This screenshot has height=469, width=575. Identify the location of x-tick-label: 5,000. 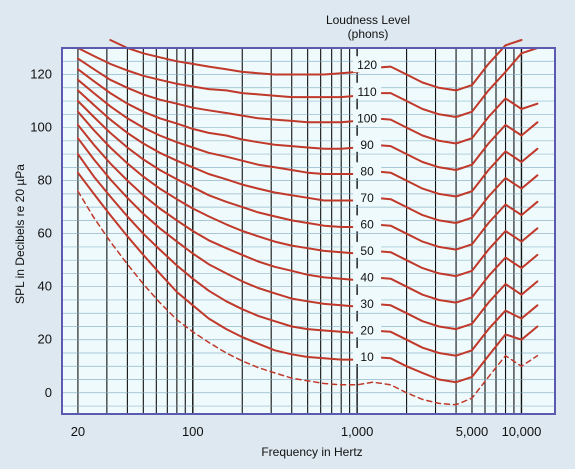
(472, 431).